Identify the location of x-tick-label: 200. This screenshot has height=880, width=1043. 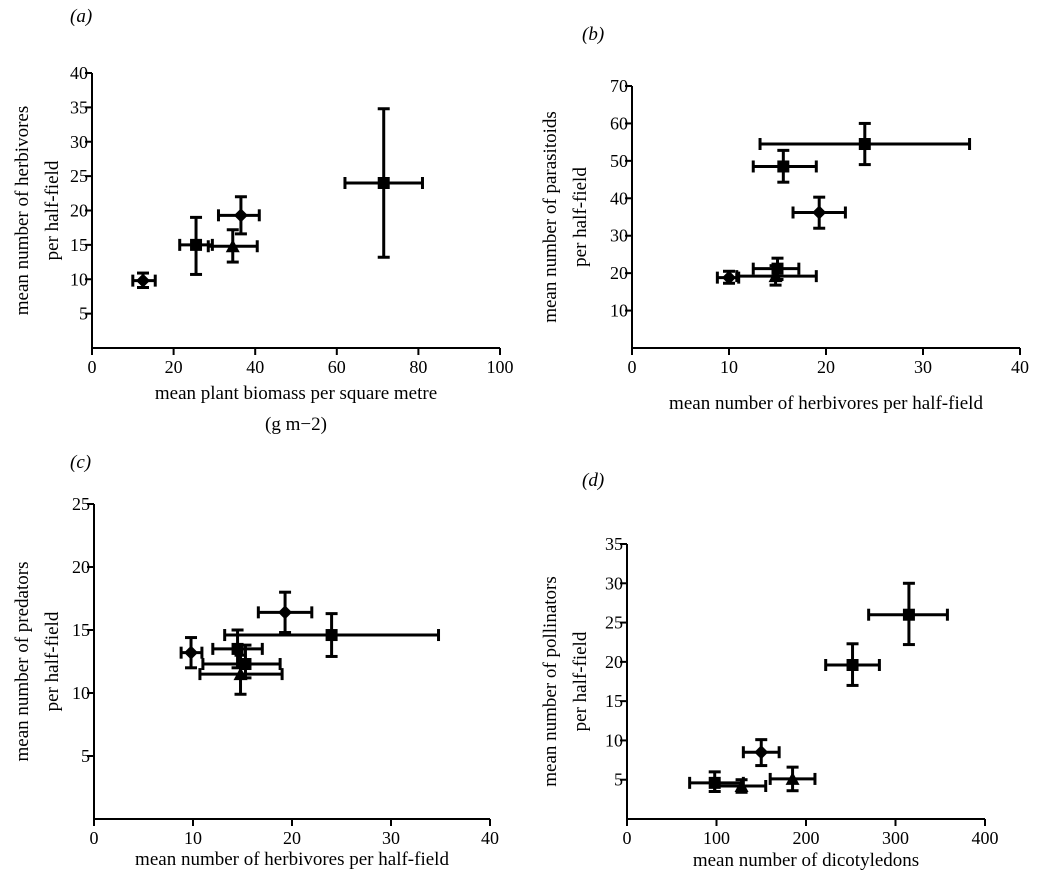
(806, 838).